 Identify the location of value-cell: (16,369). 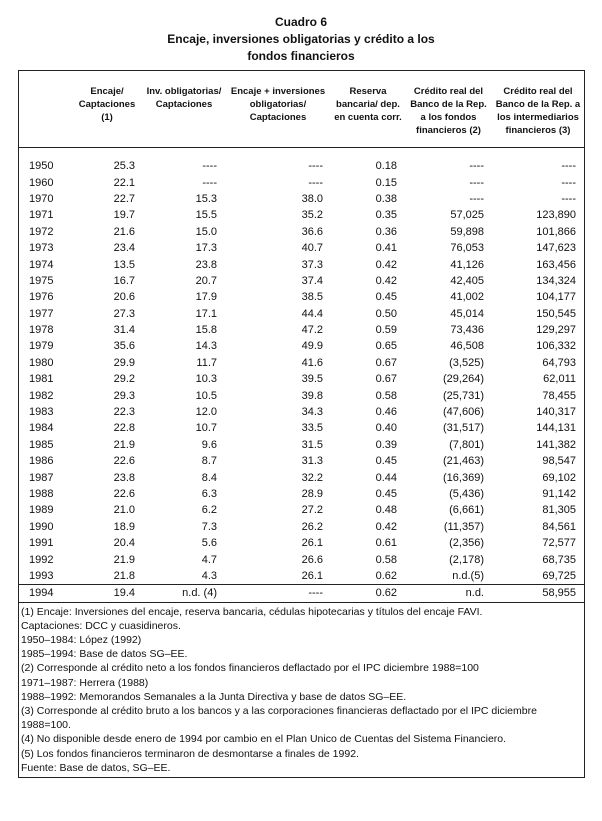
(463, 477).